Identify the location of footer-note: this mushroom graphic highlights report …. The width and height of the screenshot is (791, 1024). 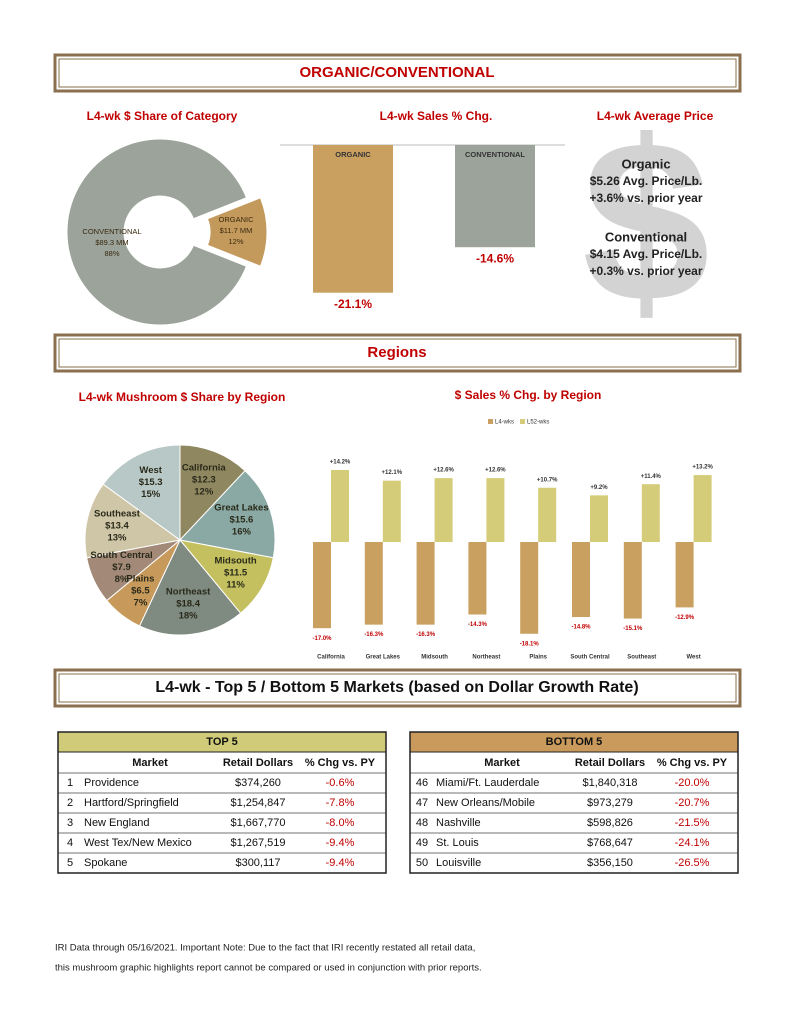
(268, 968).